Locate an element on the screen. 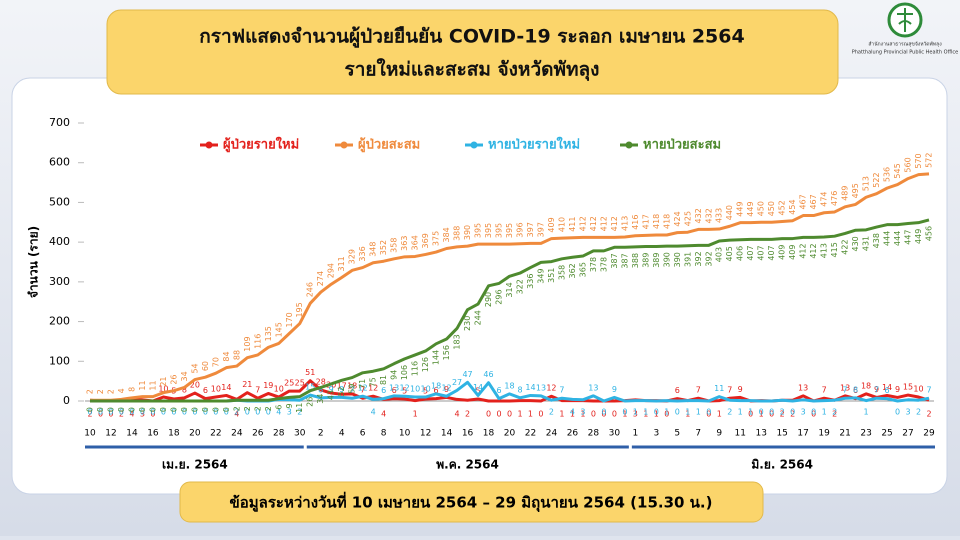 Image resolution: width=960 pixels, height=540 pixels. data-label: 444 is located at coordinates (897, 238).